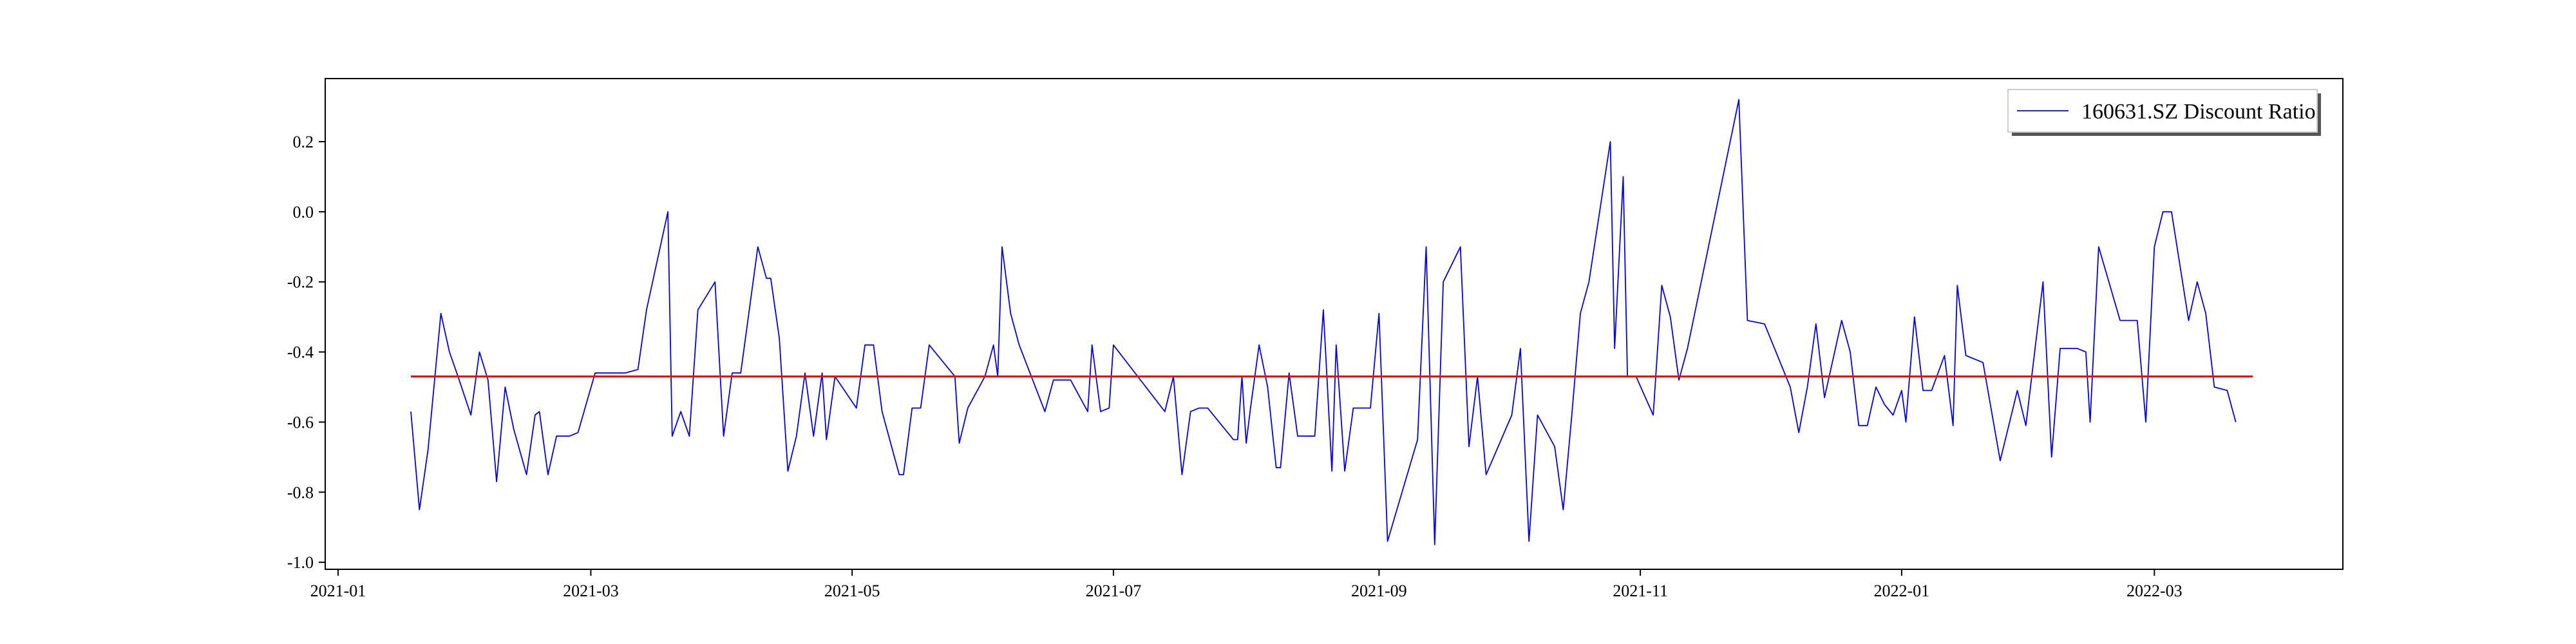 The image size is (2576, 644). I want to click on x-tick-label: 2021-11, so click(1640, 591).